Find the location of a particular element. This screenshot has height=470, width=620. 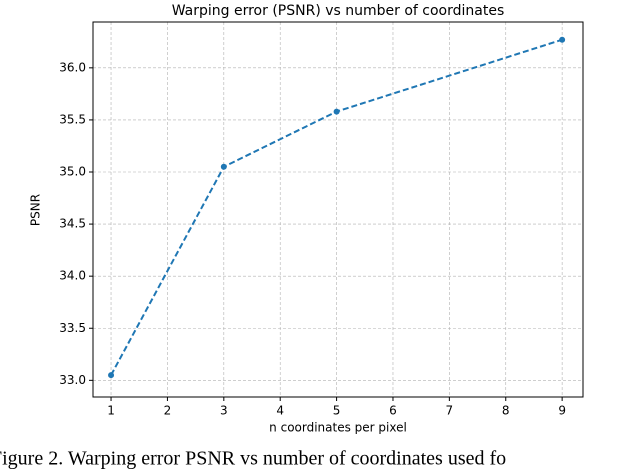

x-tick-label: 9 is located at coordinates (562, 411).